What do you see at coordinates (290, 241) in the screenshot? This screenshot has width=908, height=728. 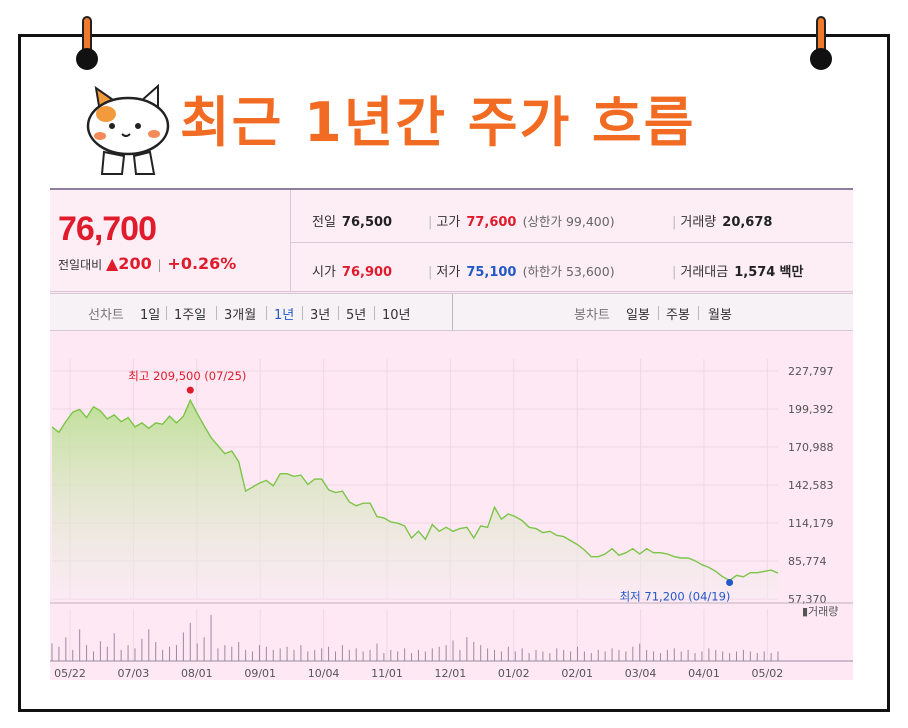 I see `quote-divider` at bounding box center [290, 241].